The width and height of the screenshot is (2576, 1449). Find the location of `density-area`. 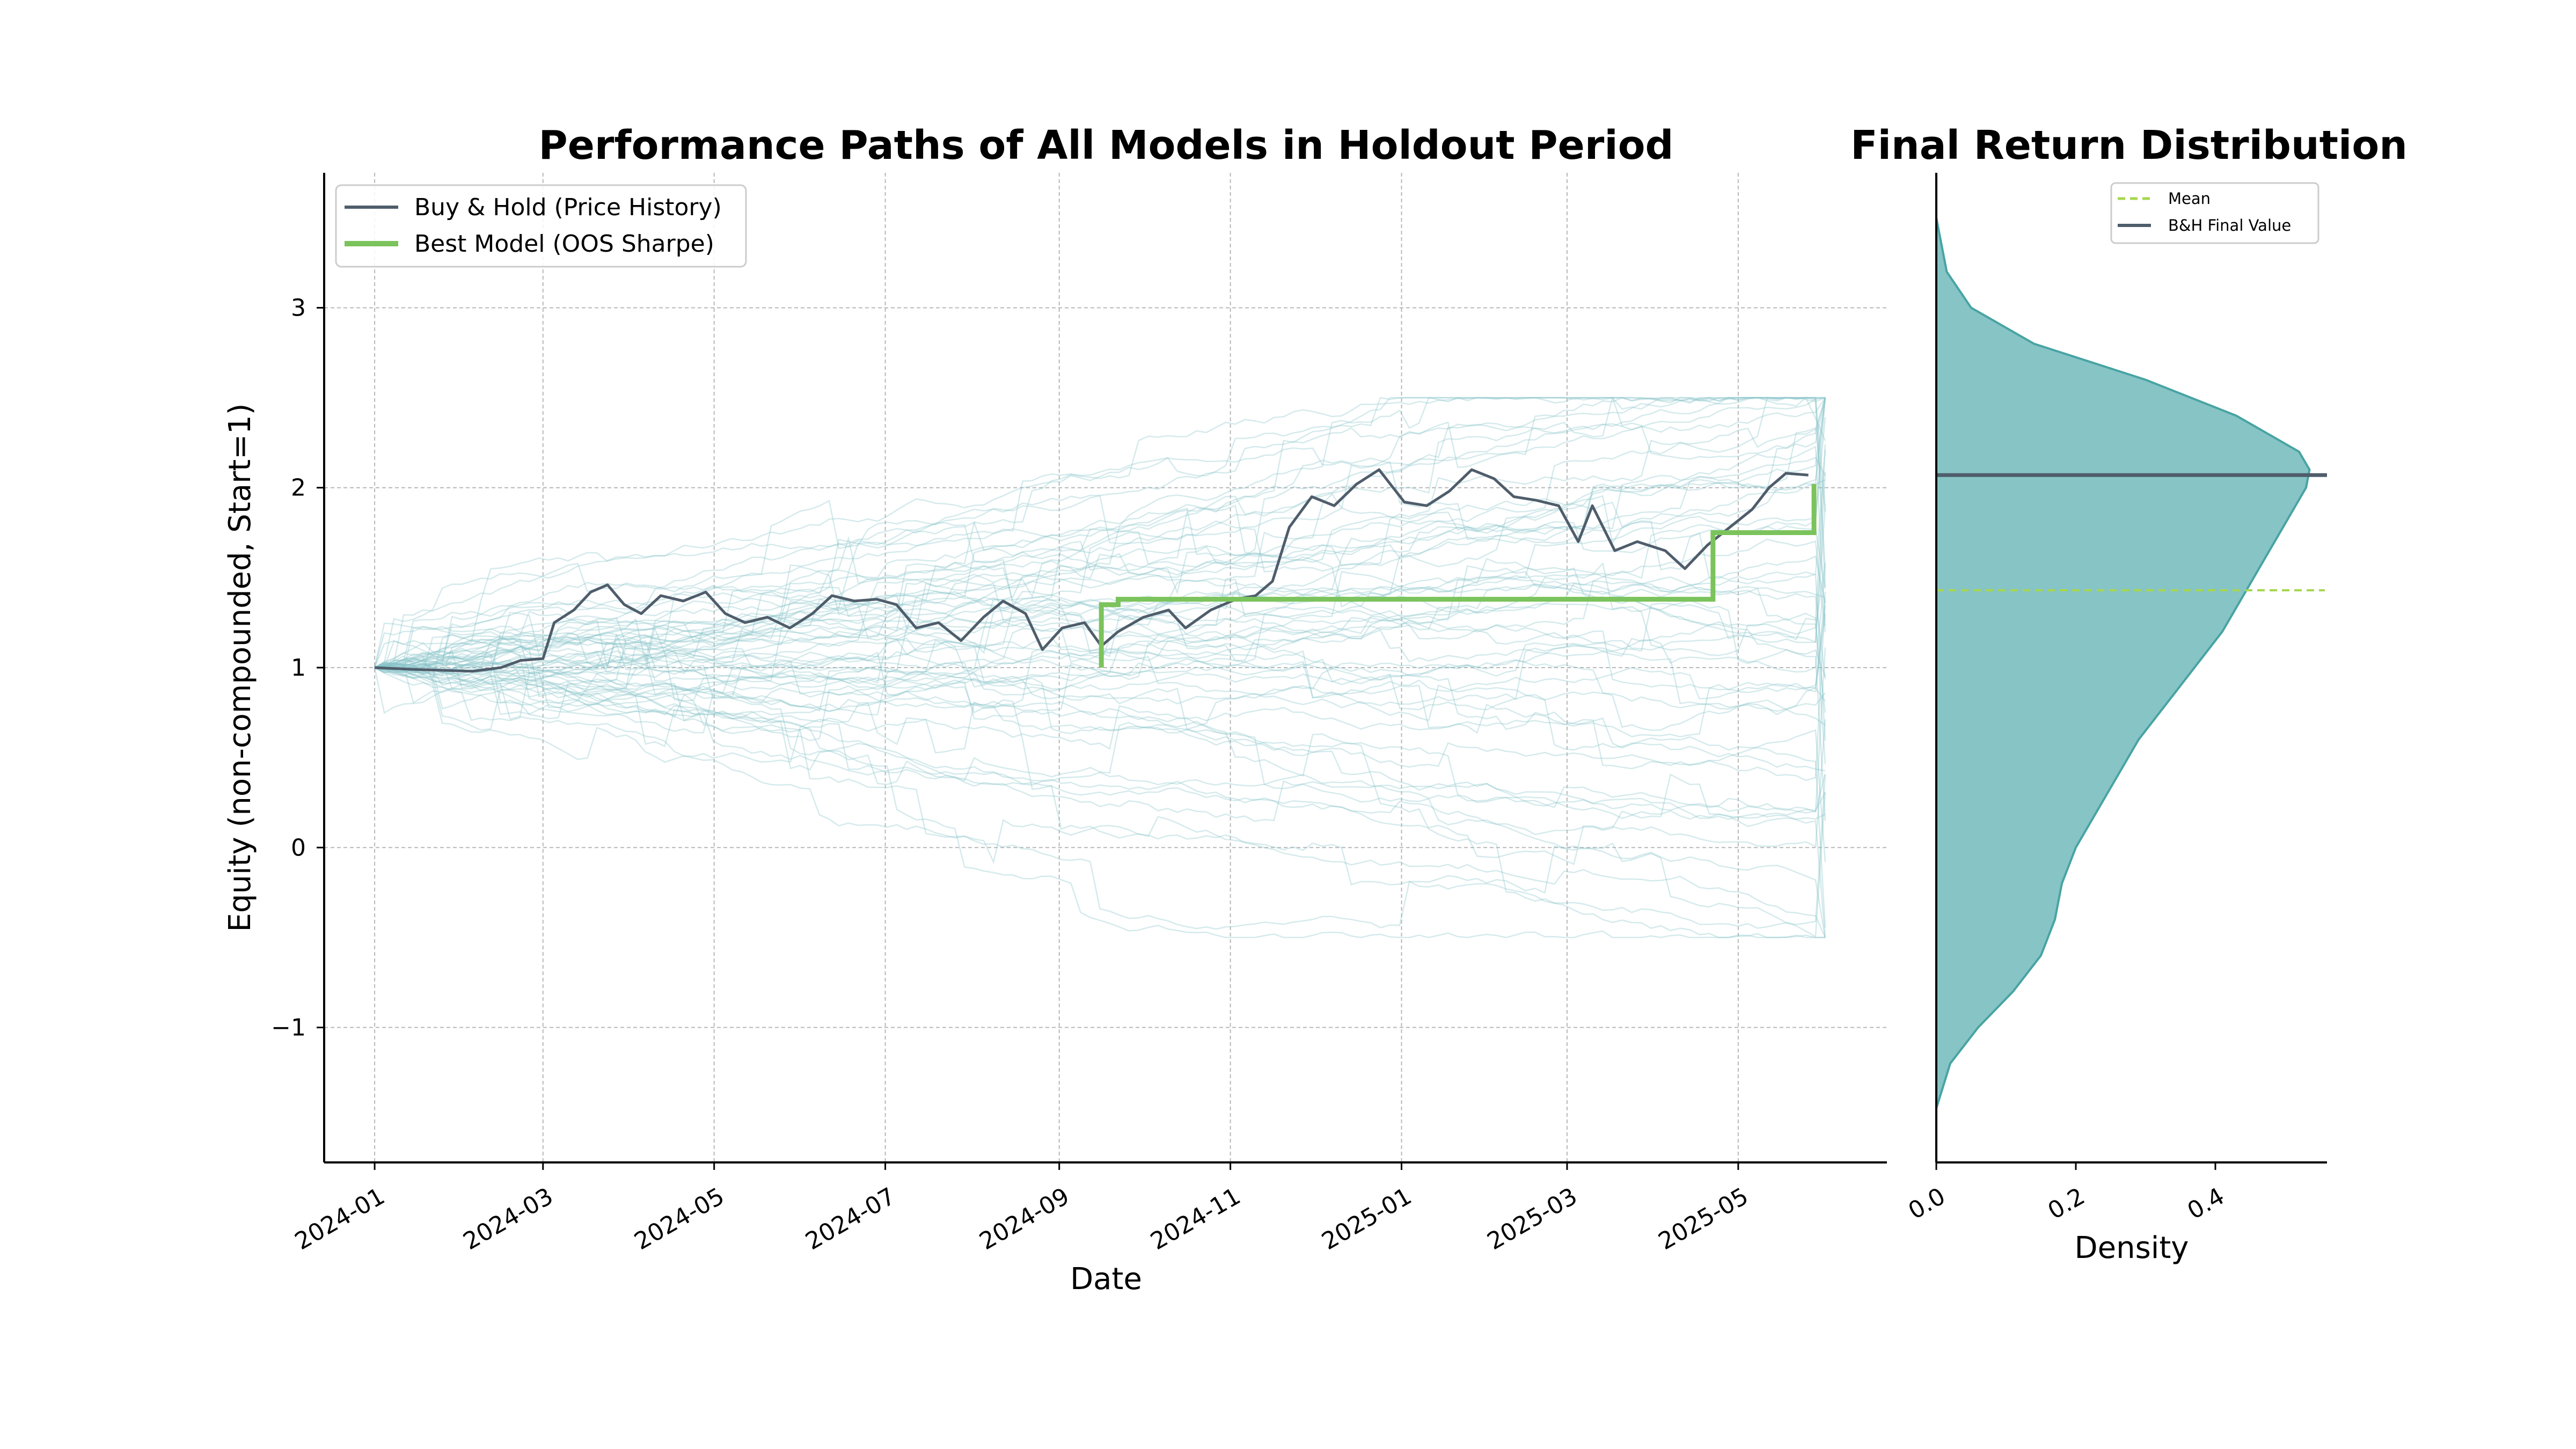

density-area is located at coordinates (2123, 663).